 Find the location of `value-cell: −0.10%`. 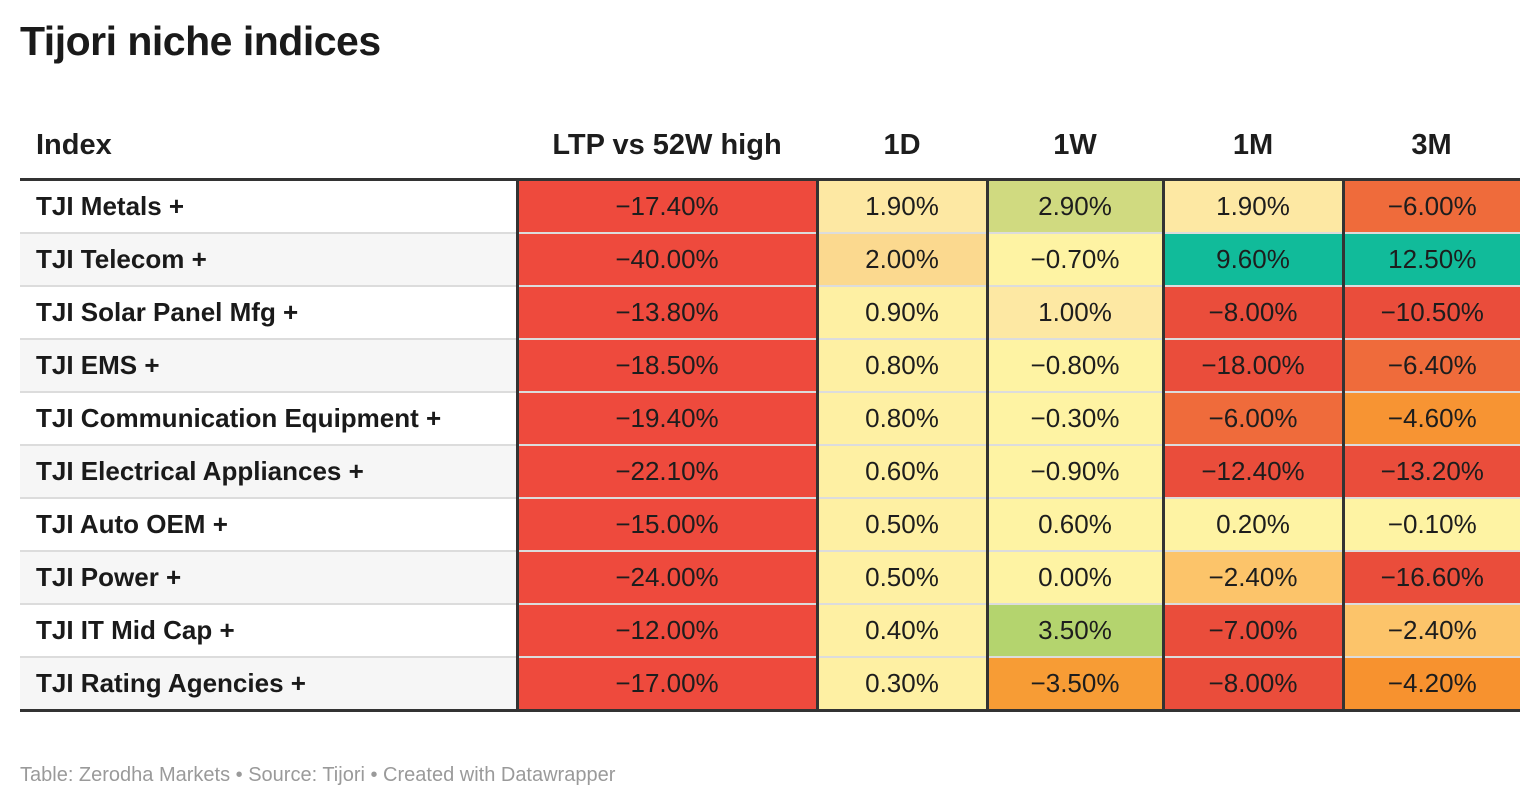

value-cell: −0.10% is located at coordinates (1430, 525).